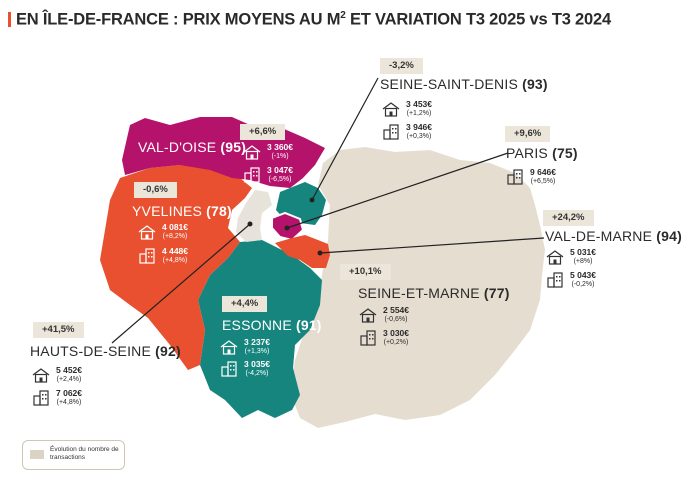  Describe the element at coordinates (181, 283) in the screenshot. I see `leader-line-hauts-de-seine` at that location.